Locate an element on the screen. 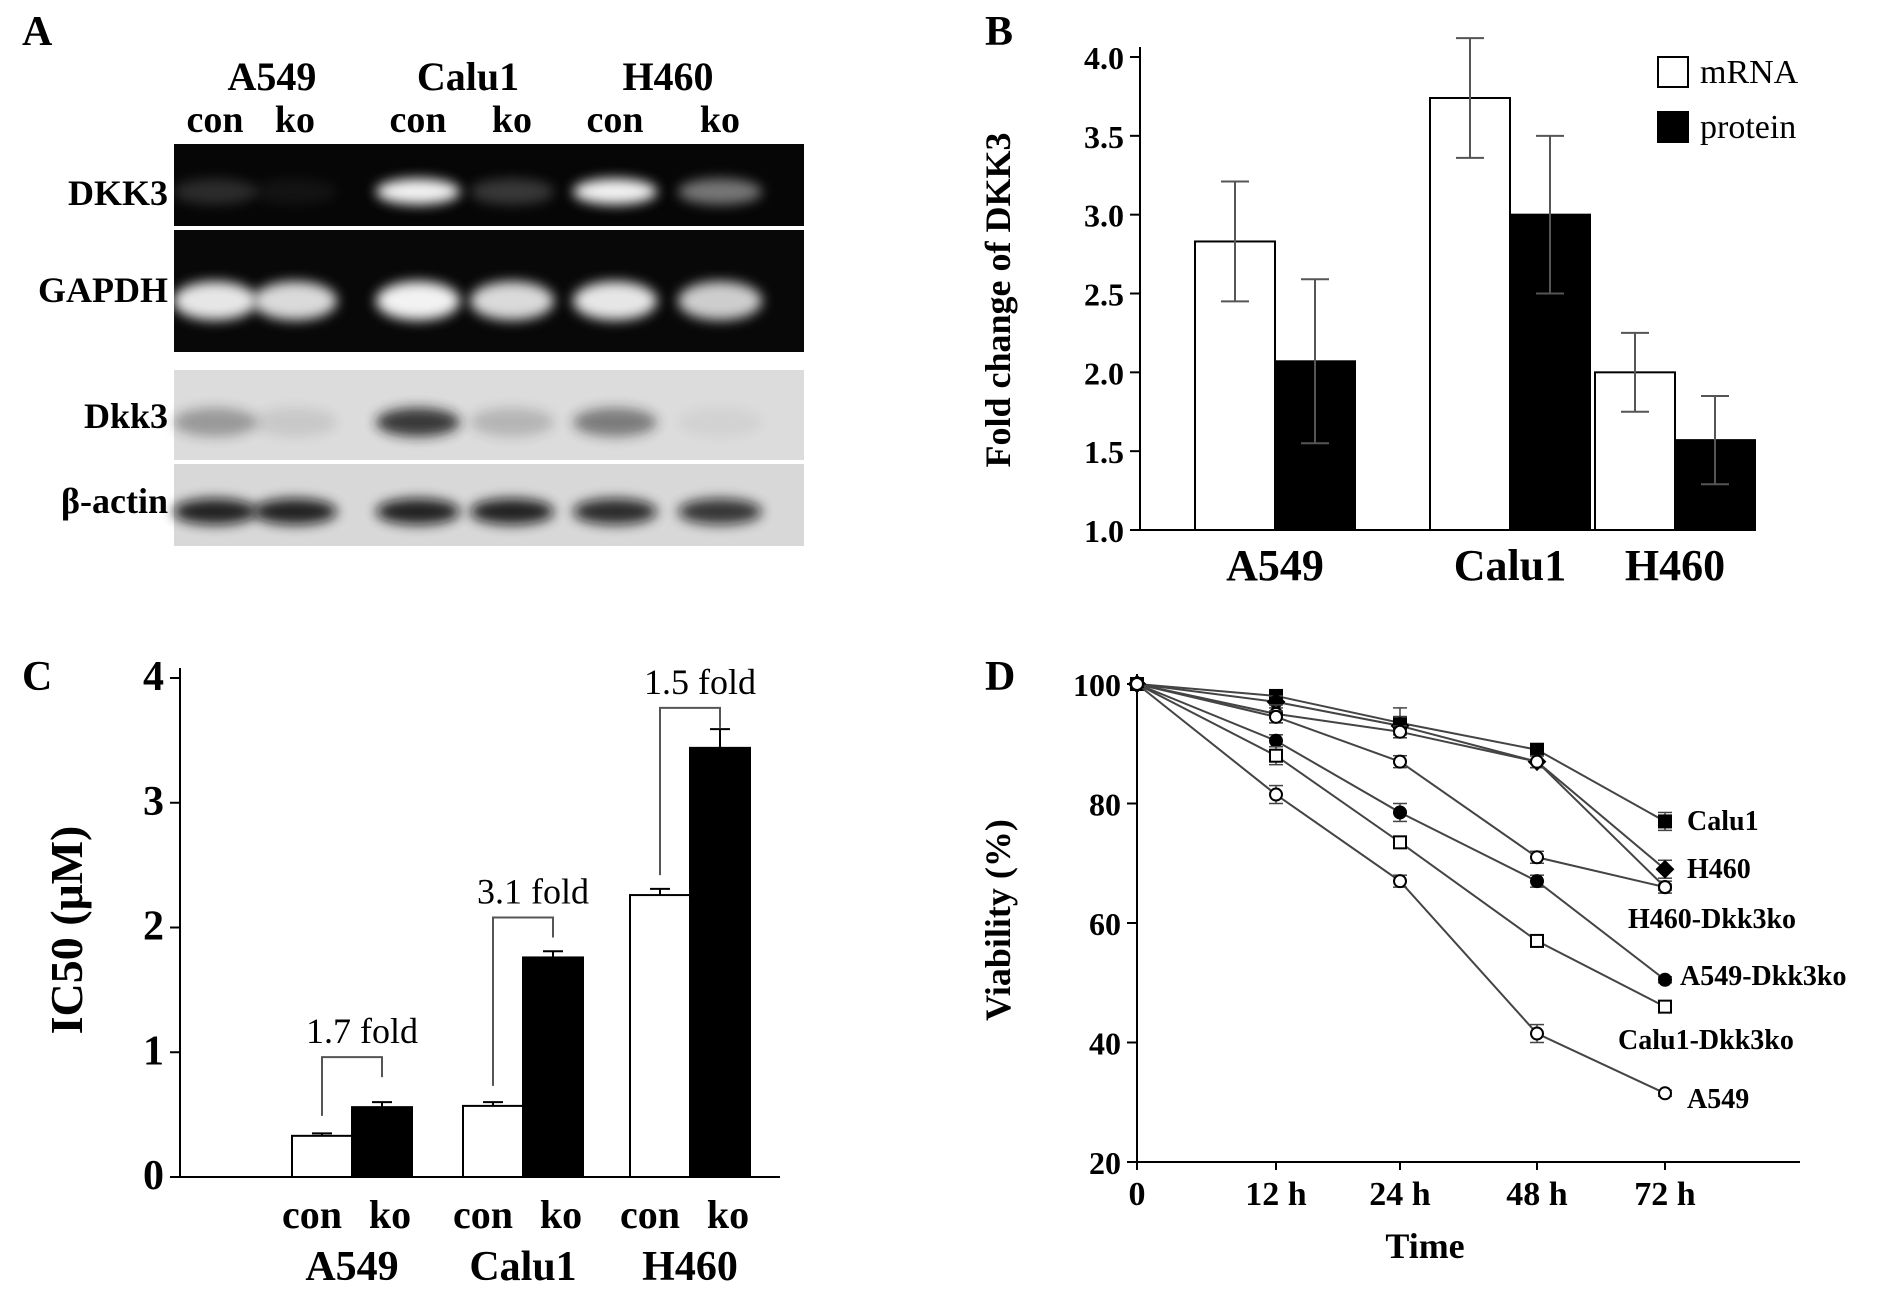 The image size is (1894, 1292). legend-label-protein: protein is located at coordinates (1748, 127).